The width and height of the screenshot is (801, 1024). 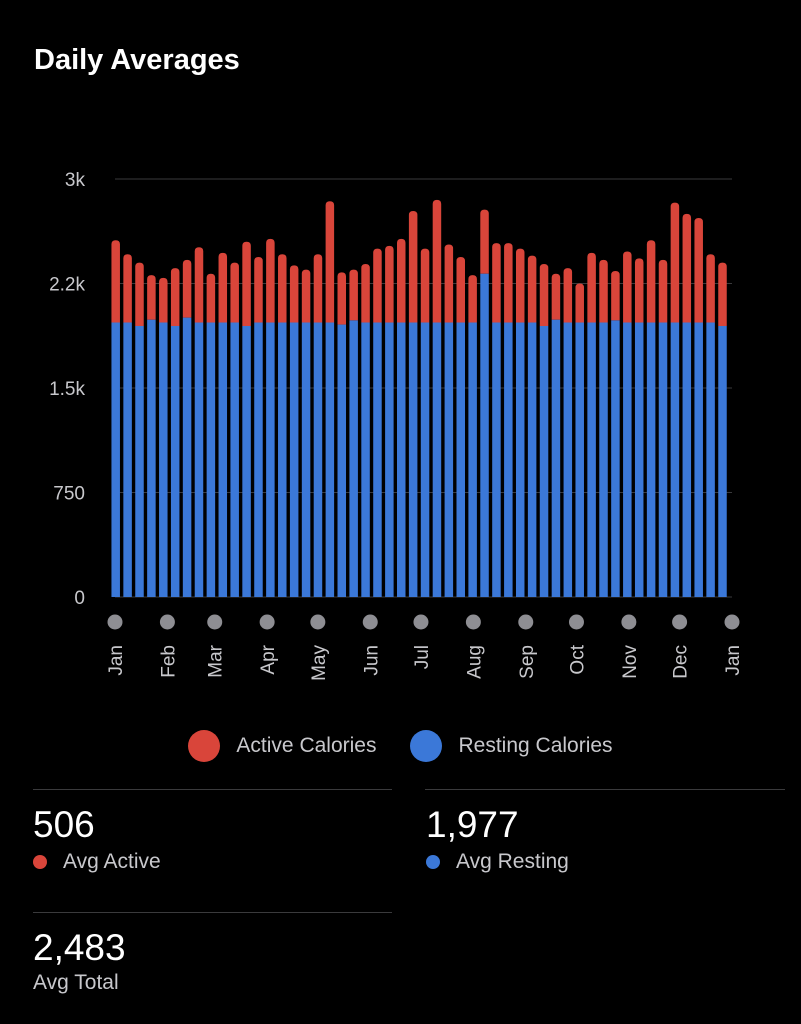 What do you see at coordinates (75, 180) in the screenshot?
I see `y-tick-label: 3k` at bounding box center [75, 180].